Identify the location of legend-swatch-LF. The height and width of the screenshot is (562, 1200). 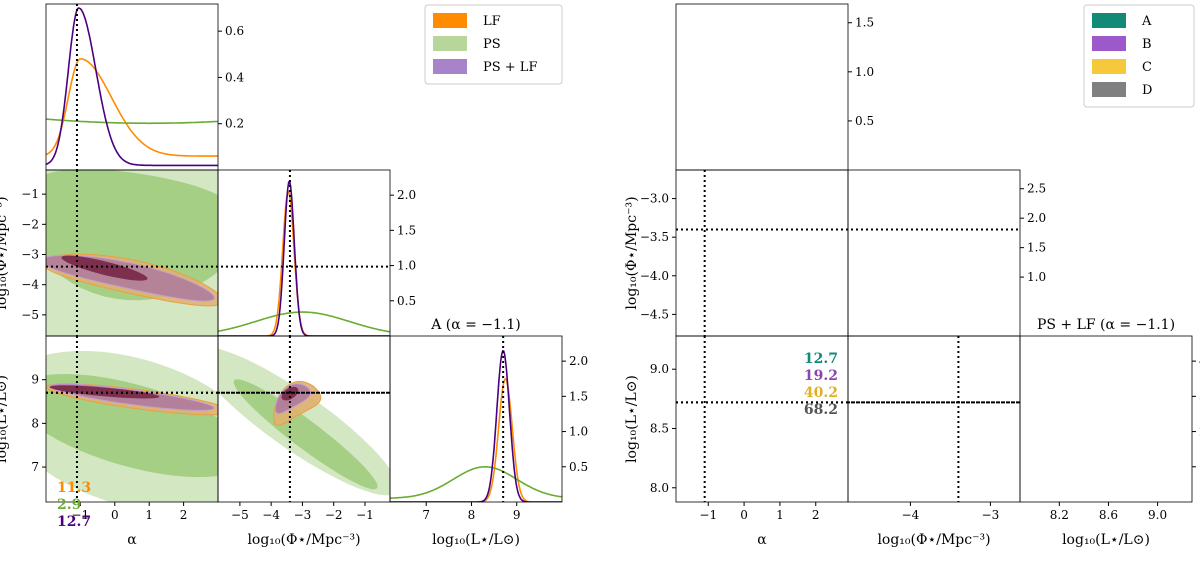
(450, 20).